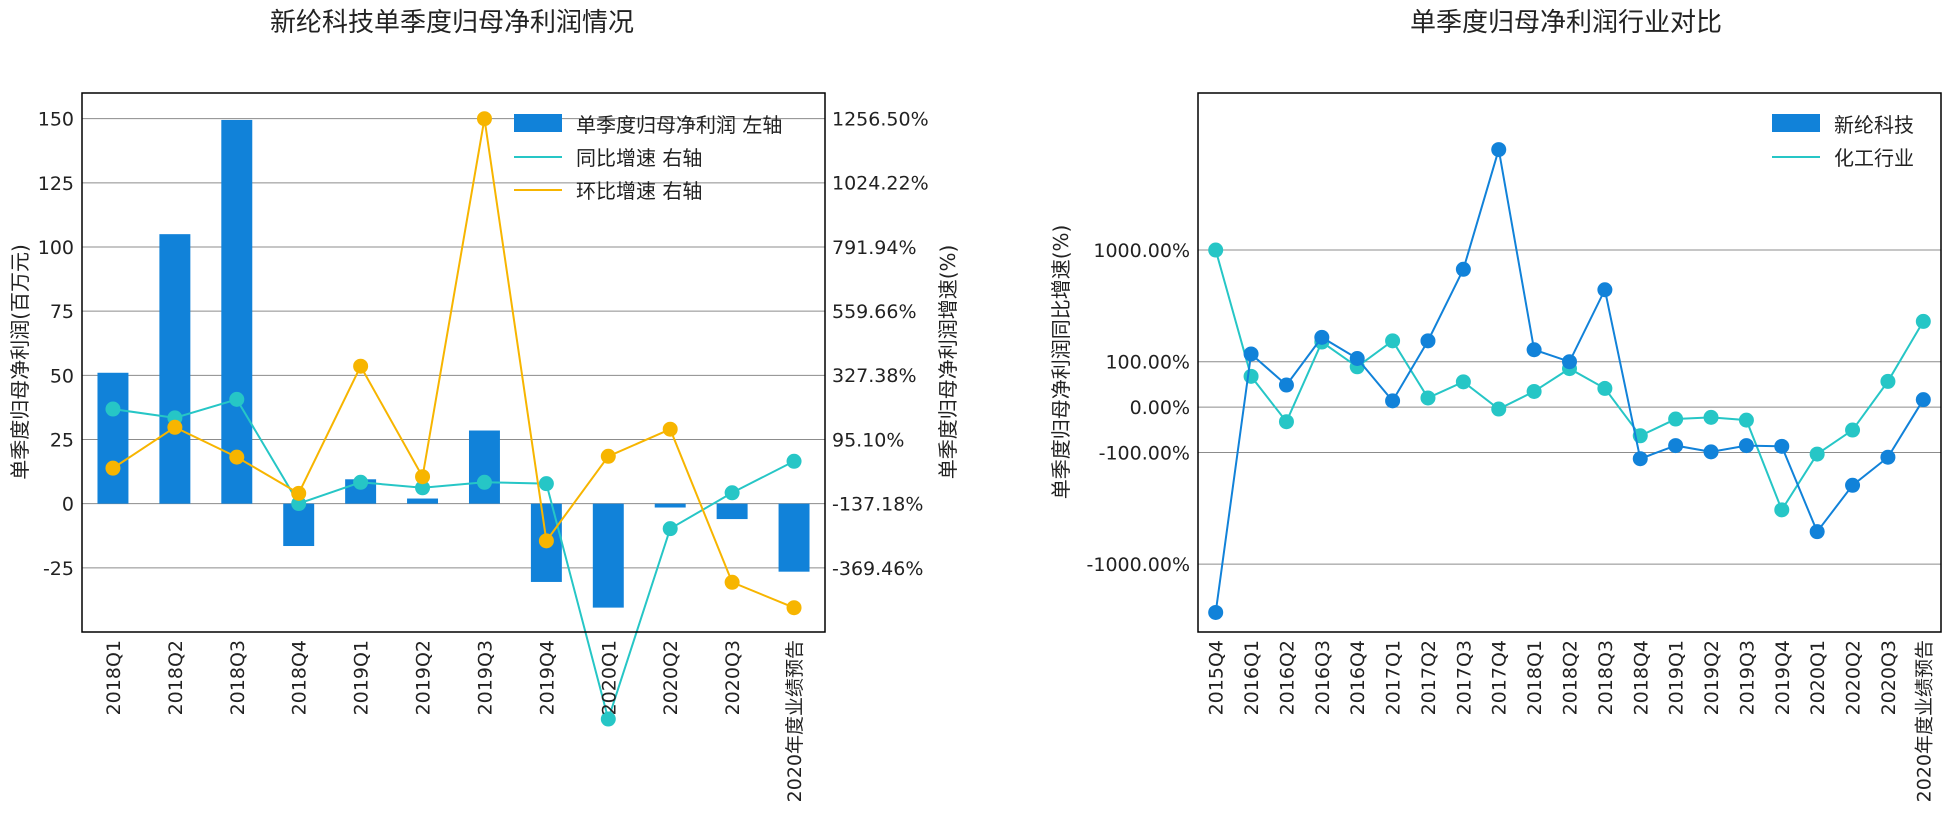 The width and height of the screenshot is (1952, 834). What do you see at coordinates (1747, 677) in the screenshot?
I see `right-x-tick-label: 2019Q3` at bounding box center [1747, 677].